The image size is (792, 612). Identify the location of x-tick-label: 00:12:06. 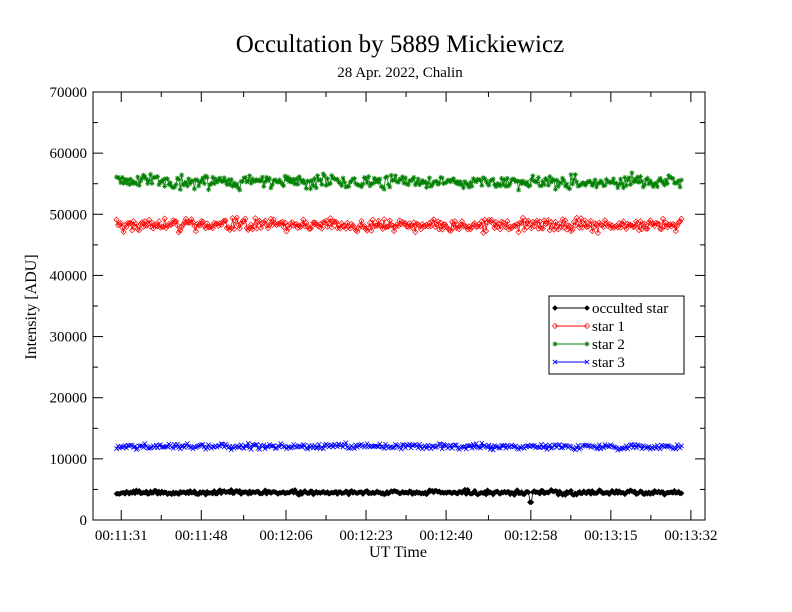
(286, 536).